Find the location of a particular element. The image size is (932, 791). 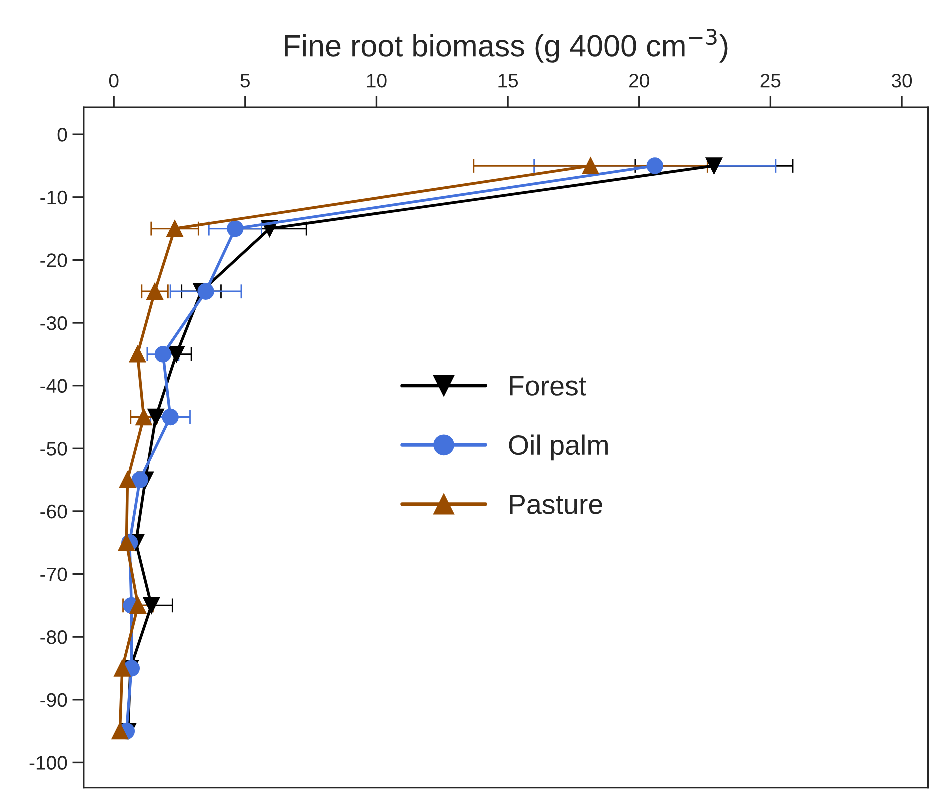

y-tick-label: -40 is located at coordinates (54, 386).